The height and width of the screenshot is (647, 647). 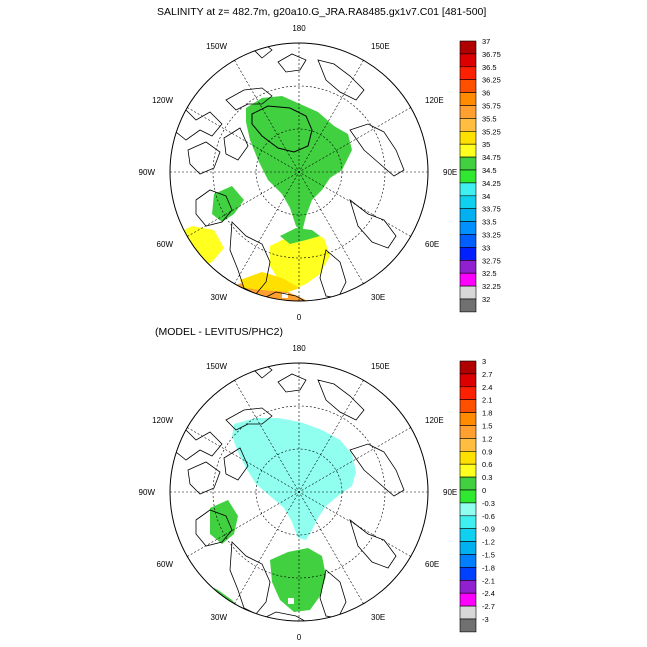 What do you see at coordinates (450, 492) in the screenshot?
I see `lon-label: 90E` at bounding box center [450, 492].